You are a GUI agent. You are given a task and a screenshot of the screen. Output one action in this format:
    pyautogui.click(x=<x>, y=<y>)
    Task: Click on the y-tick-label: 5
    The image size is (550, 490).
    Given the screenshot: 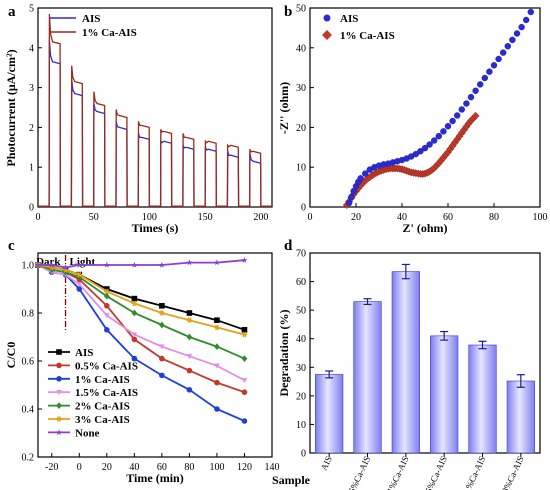 What is the action you would take?
    pyautogui.click(x=31, y=9)
    